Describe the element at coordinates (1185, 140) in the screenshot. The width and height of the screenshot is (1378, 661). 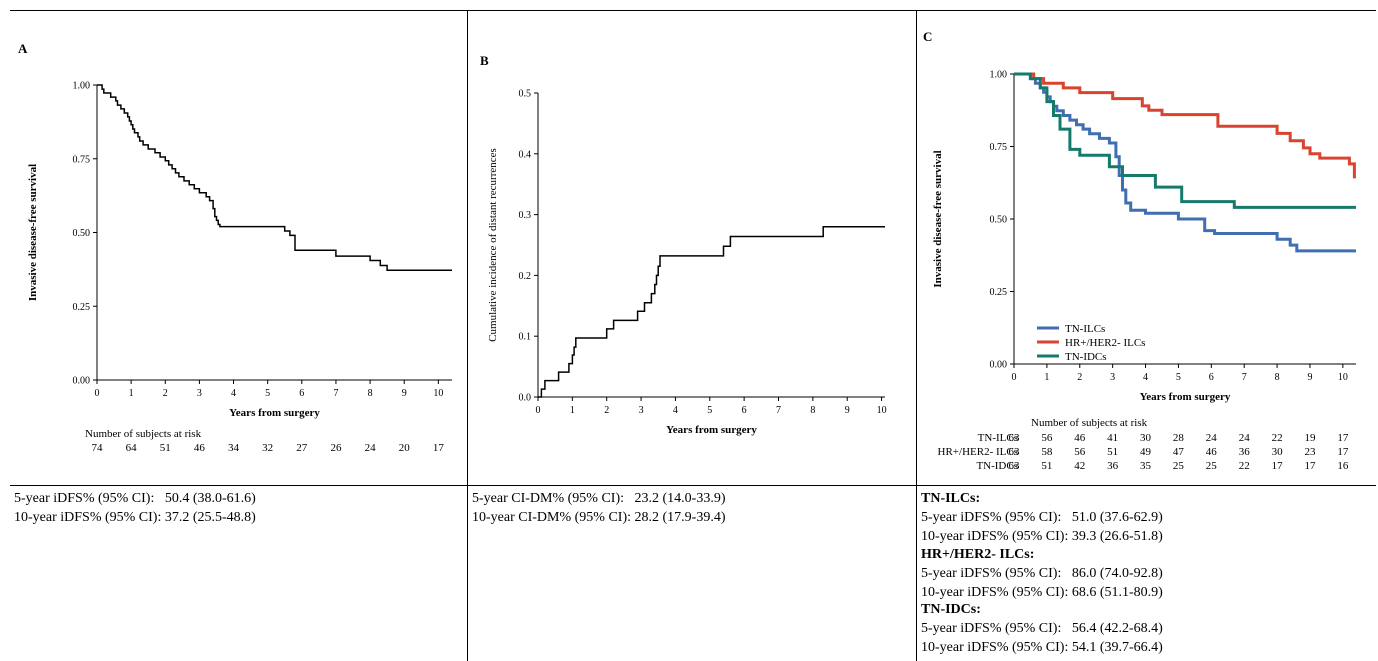
I see `series-line-tn-idcs` at that location.